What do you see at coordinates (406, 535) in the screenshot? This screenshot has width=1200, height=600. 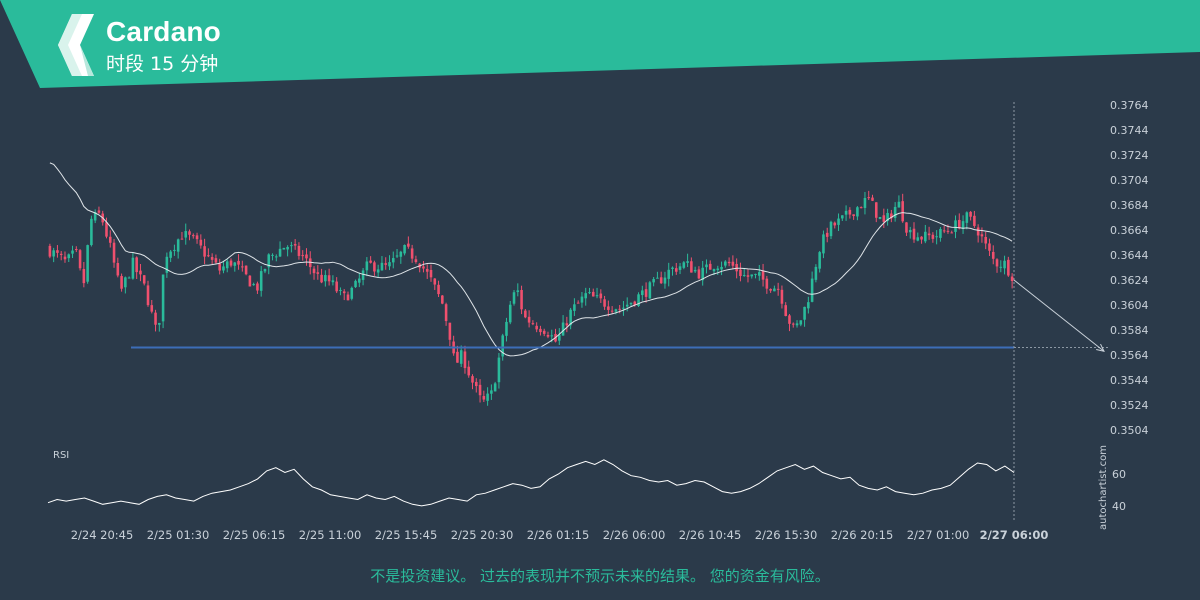 I see `time-tick-label: 2/25 15:45` at bounding box center [406, 535].